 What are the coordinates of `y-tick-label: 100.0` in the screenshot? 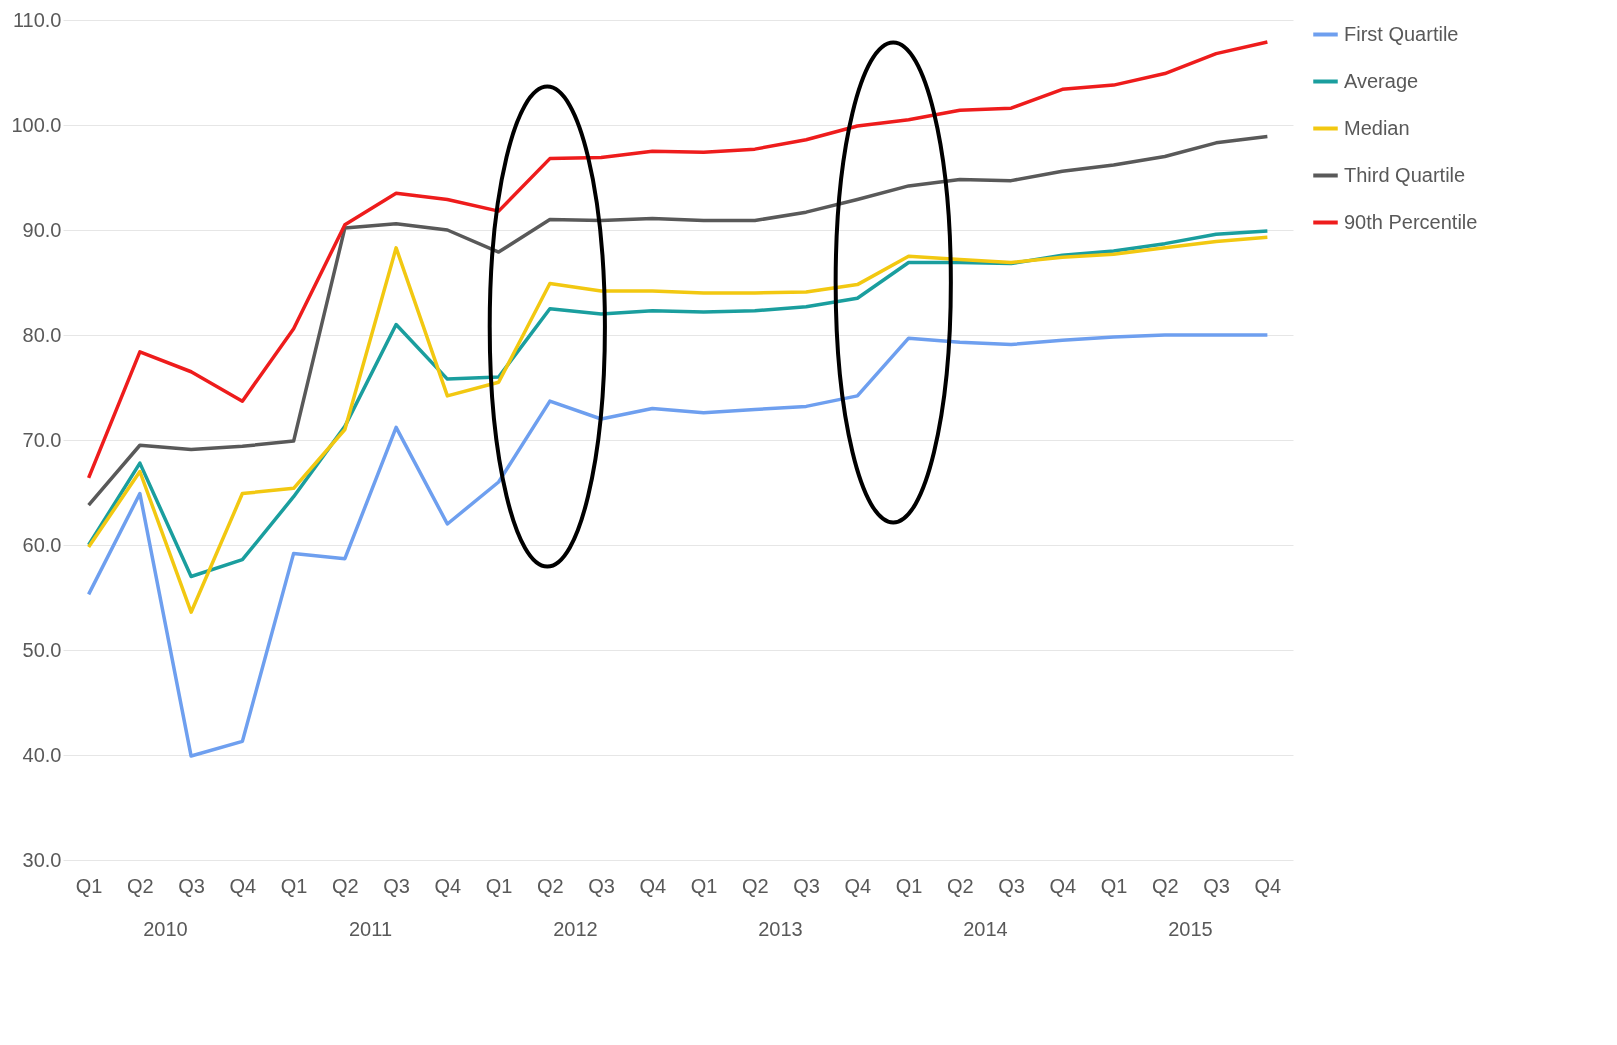 It's located at (36, 124).